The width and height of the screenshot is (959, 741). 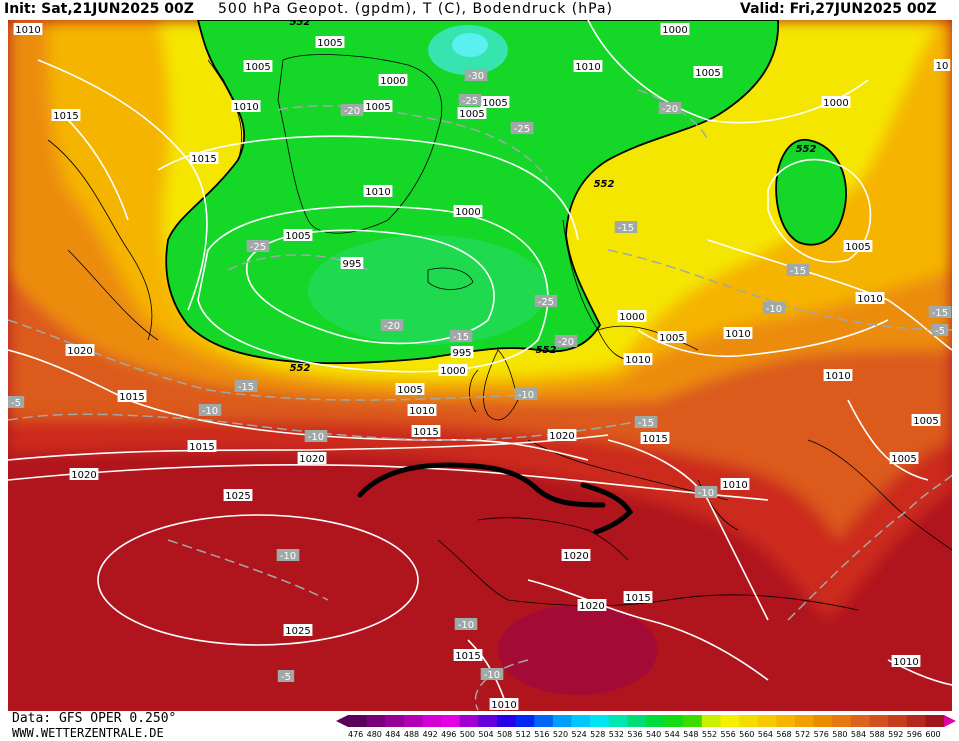 What do you see at coordinates (505, 734) in the screenshot?
I see `scale-tick-label: 508` at bounding box center [505, 734].